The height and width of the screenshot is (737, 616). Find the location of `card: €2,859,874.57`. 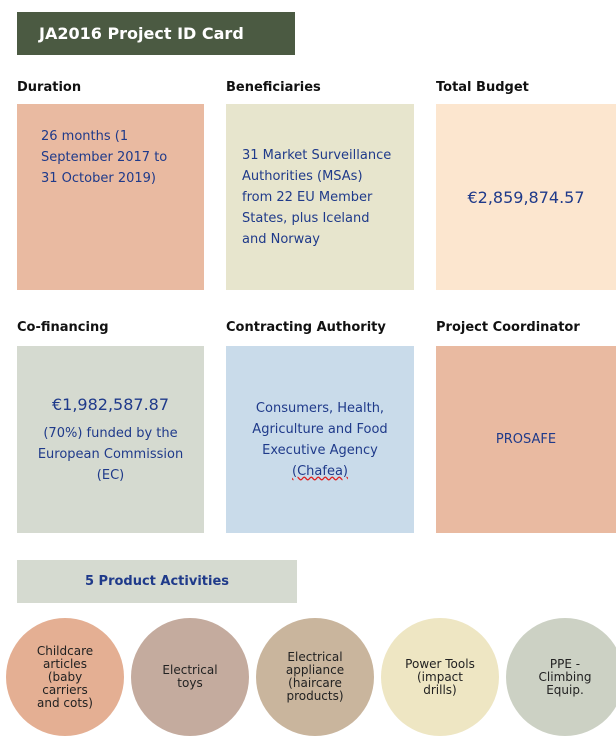

card: €2,859,874.57 is located at coordinates (526, 197).